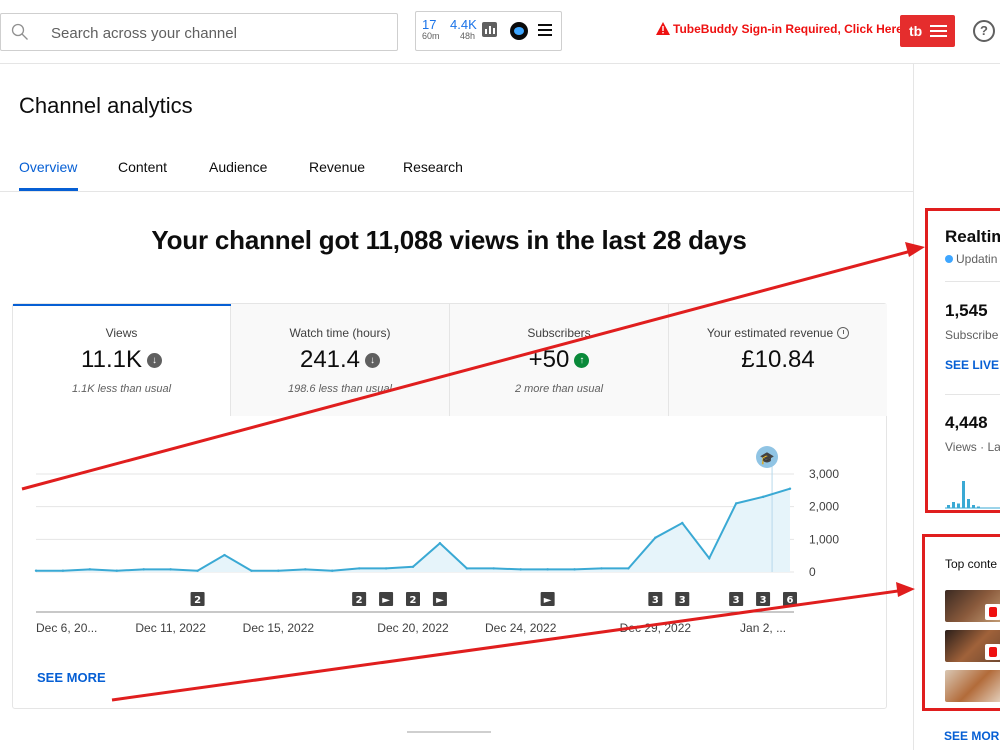  I want to click on top-content-see-more-link: SEE MOR, so click(972, 736).